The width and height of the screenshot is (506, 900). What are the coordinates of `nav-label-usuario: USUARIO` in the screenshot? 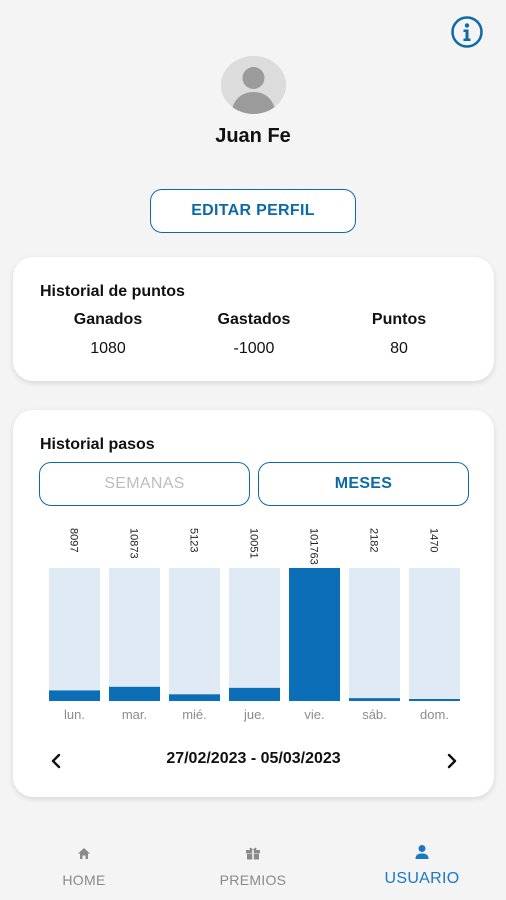 It's located at (422, 878).